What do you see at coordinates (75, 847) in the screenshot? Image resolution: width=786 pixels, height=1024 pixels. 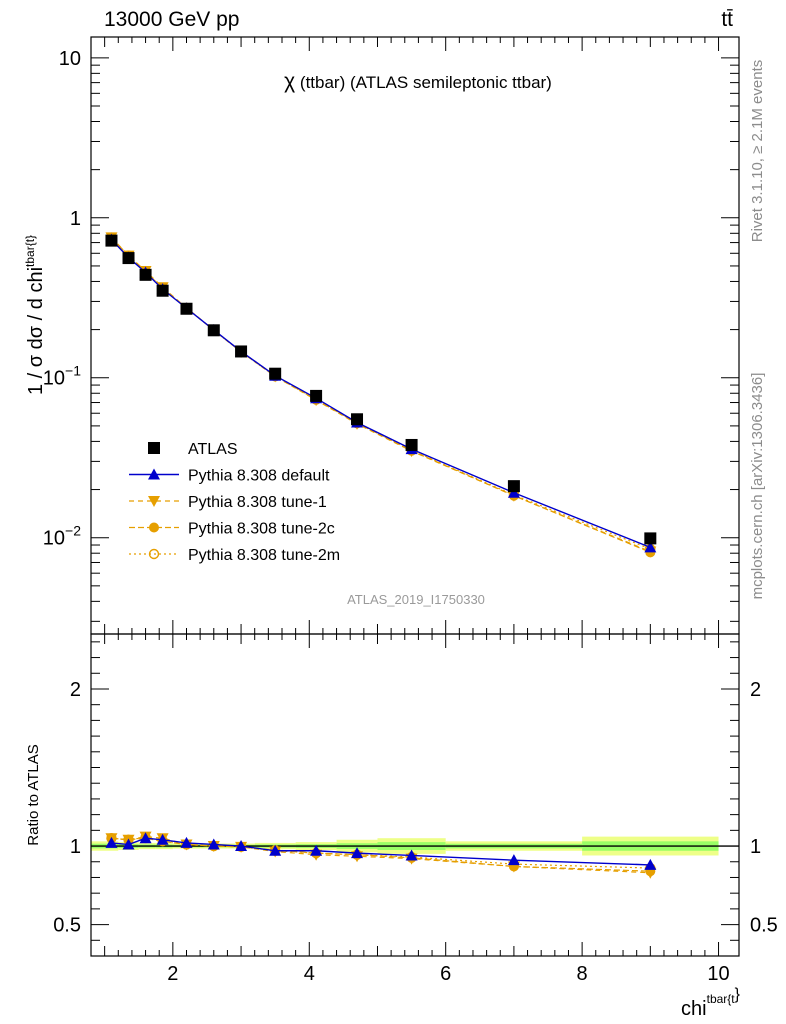 I see `ratio-y-tick-label: 1` at bounding box center [75, 847].